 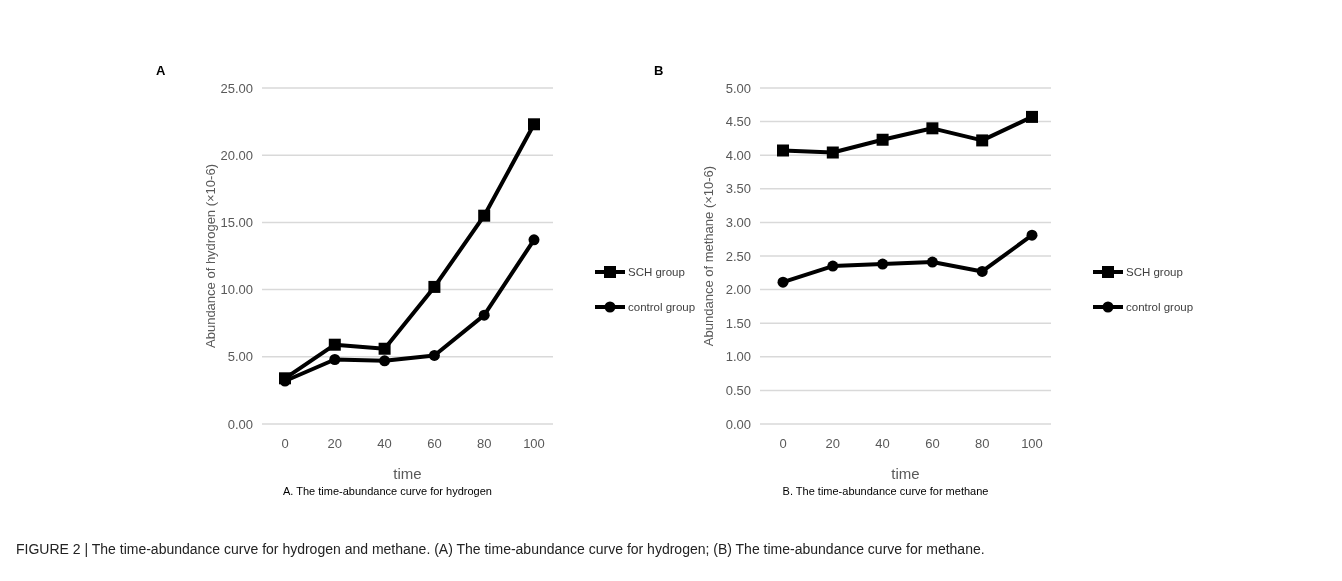 I want to click on text: A. The time-abundance curve for hydrogen, so click(x=387, y=491).